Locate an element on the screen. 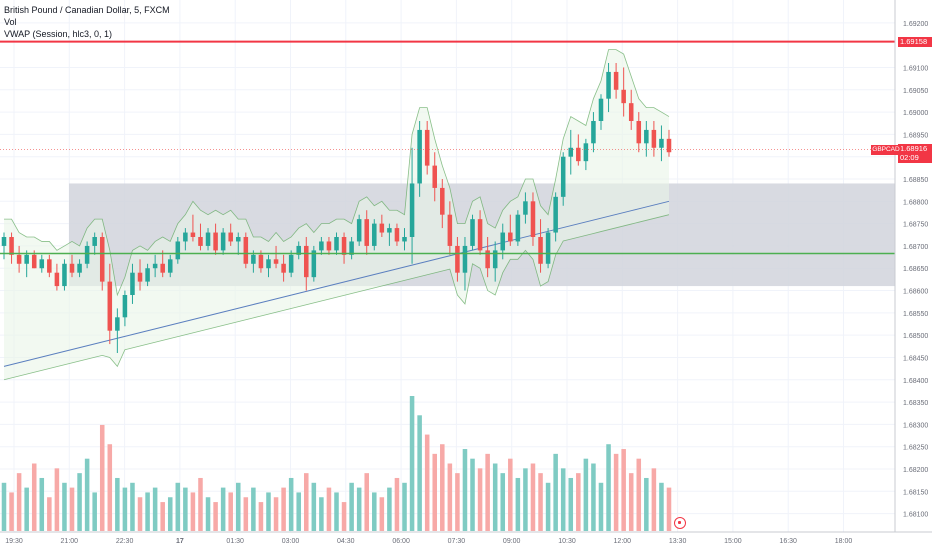 The image size is (932, 555). current-price-tag: 1.68916 02:09 is located at coordinates (915, 153).